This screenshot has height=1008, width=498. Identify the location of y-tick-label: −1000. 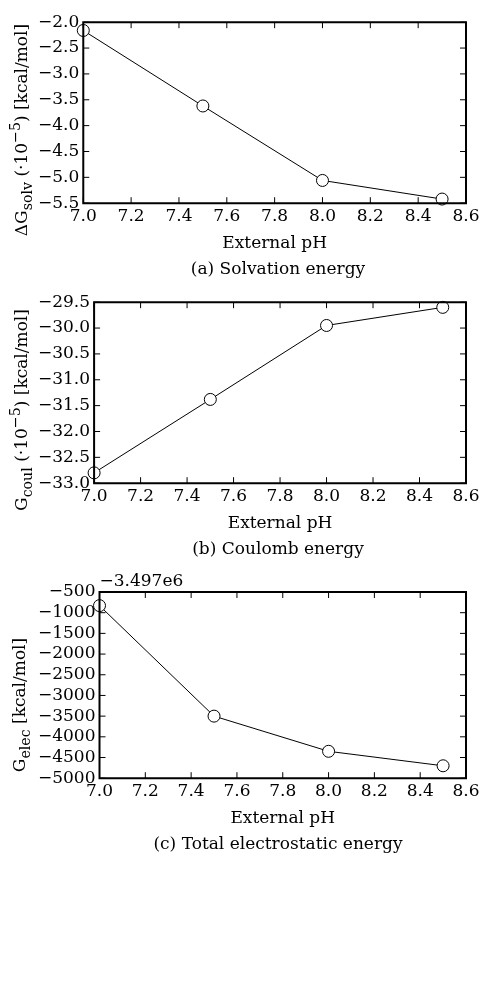
(66, 611).